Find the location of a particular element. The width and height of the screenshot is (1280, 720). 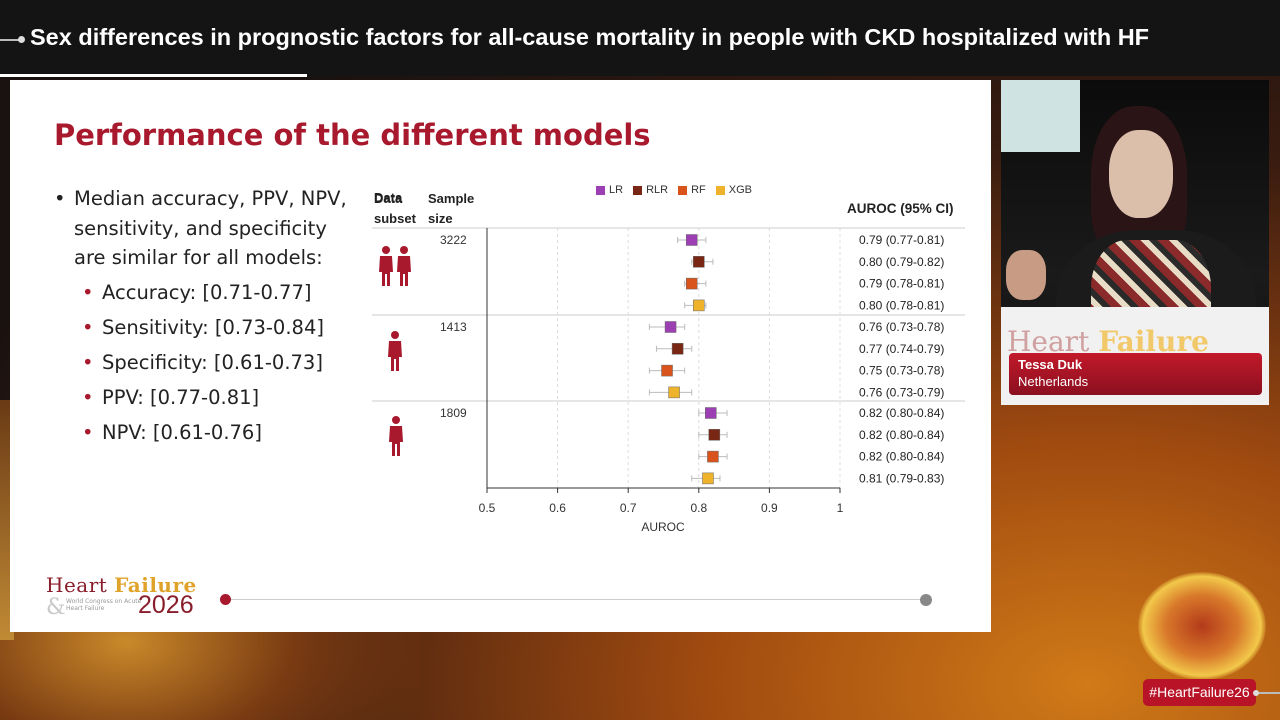

header-subset-line1: Data is located at coordinates (388, 197).